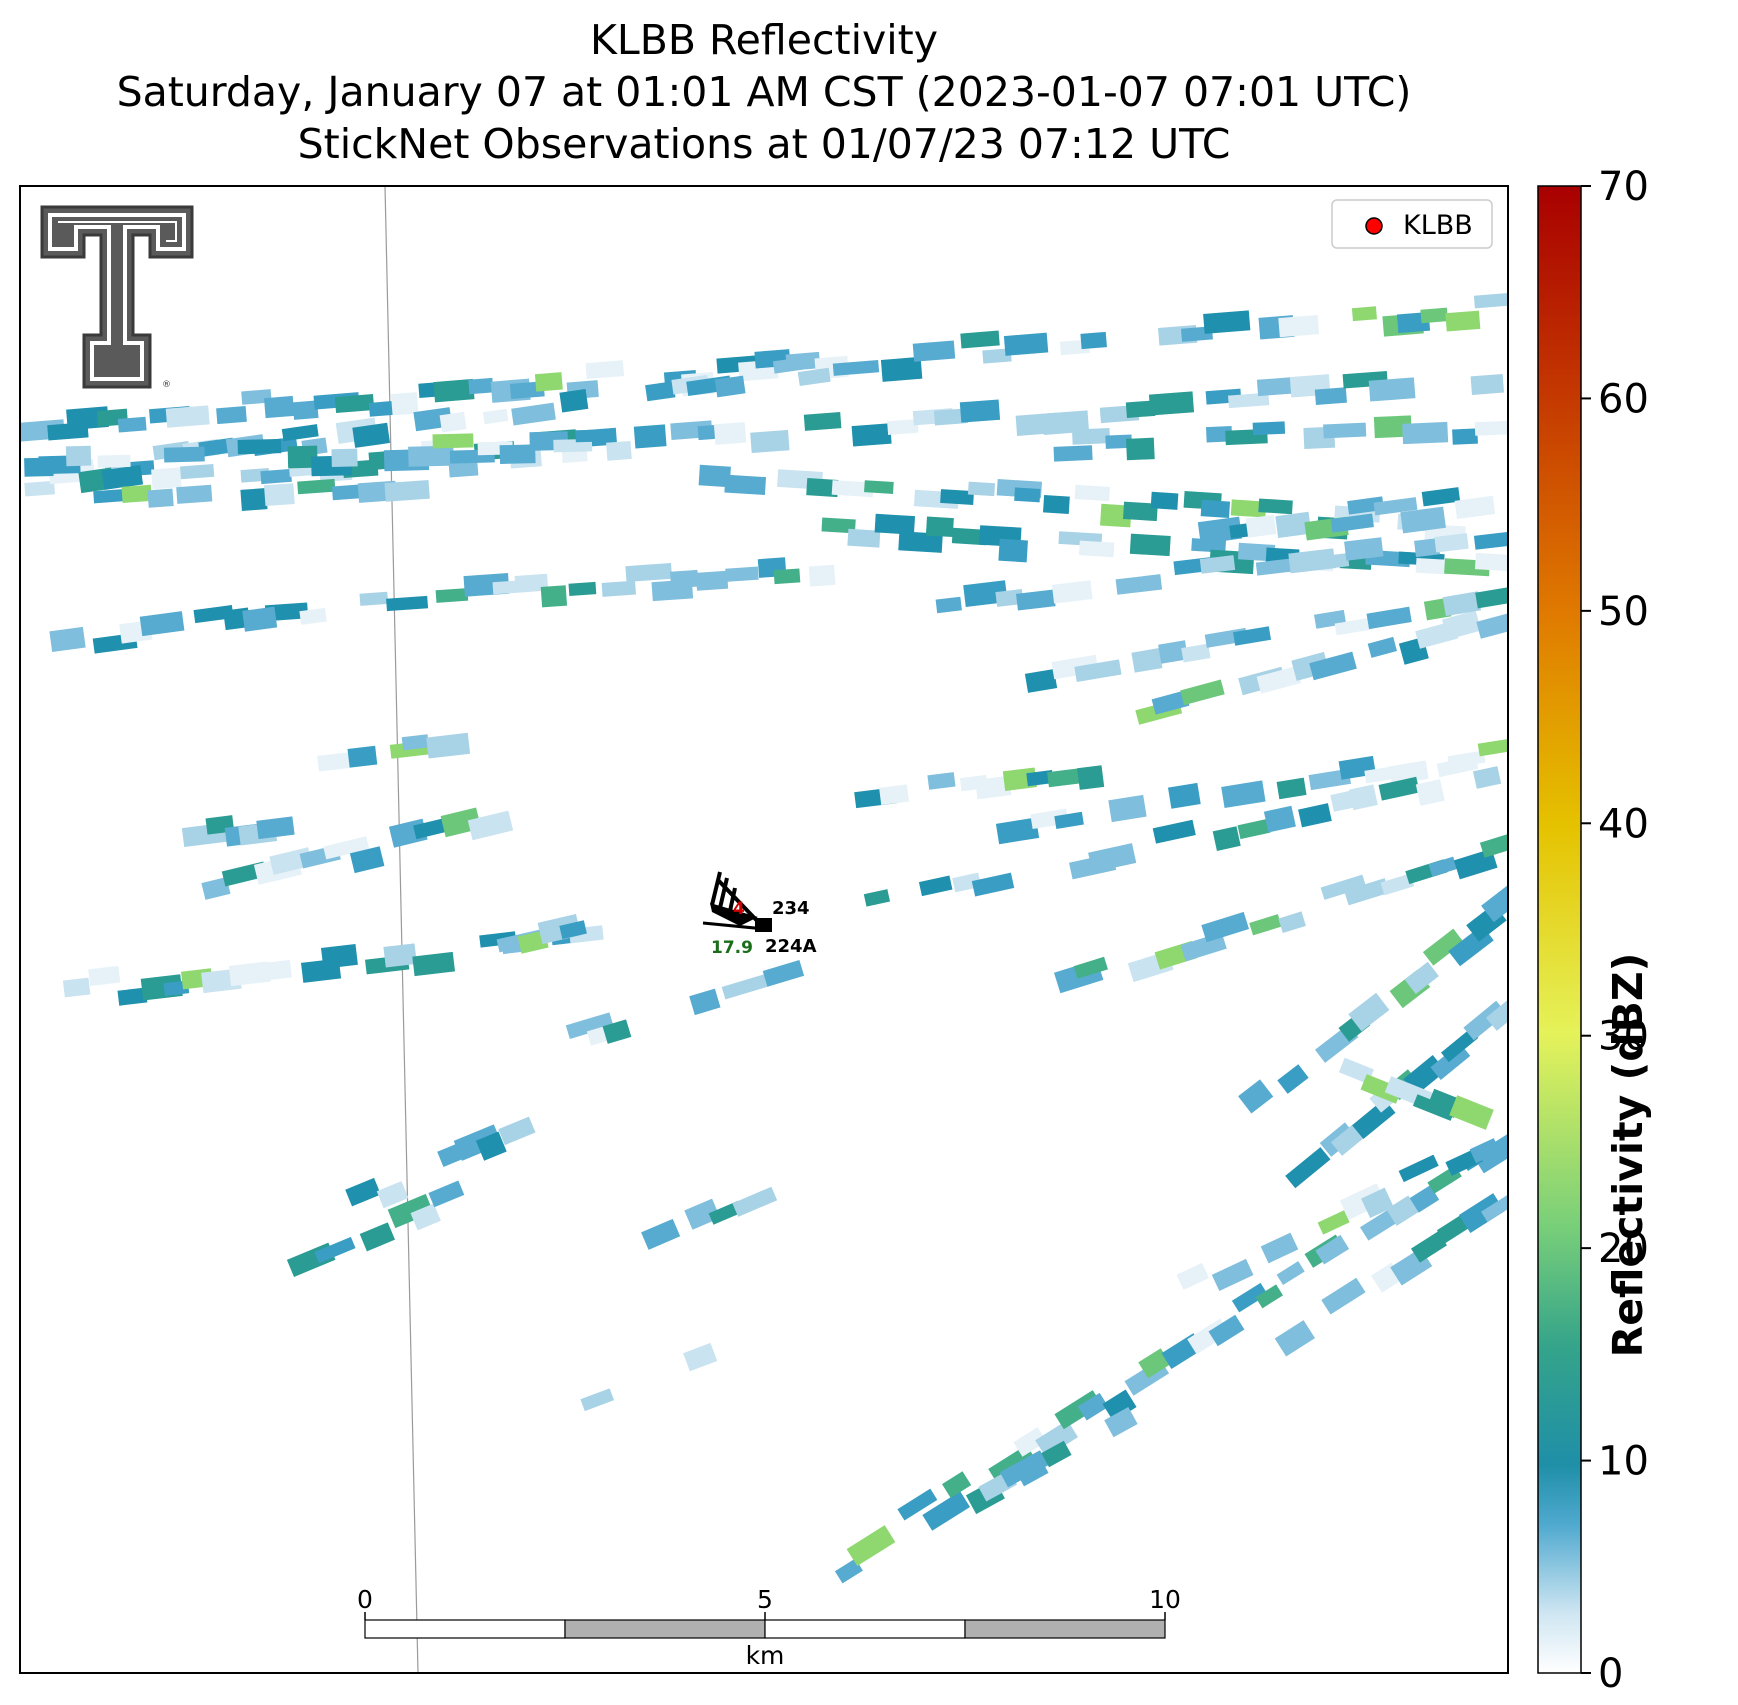 The width and height of the screenshot is (1738, 1705). What do you see at coordinates (1623, 612) in the screenshot?
I see `colorbar-tick-label: 50` at bounding box center [1623, 612].